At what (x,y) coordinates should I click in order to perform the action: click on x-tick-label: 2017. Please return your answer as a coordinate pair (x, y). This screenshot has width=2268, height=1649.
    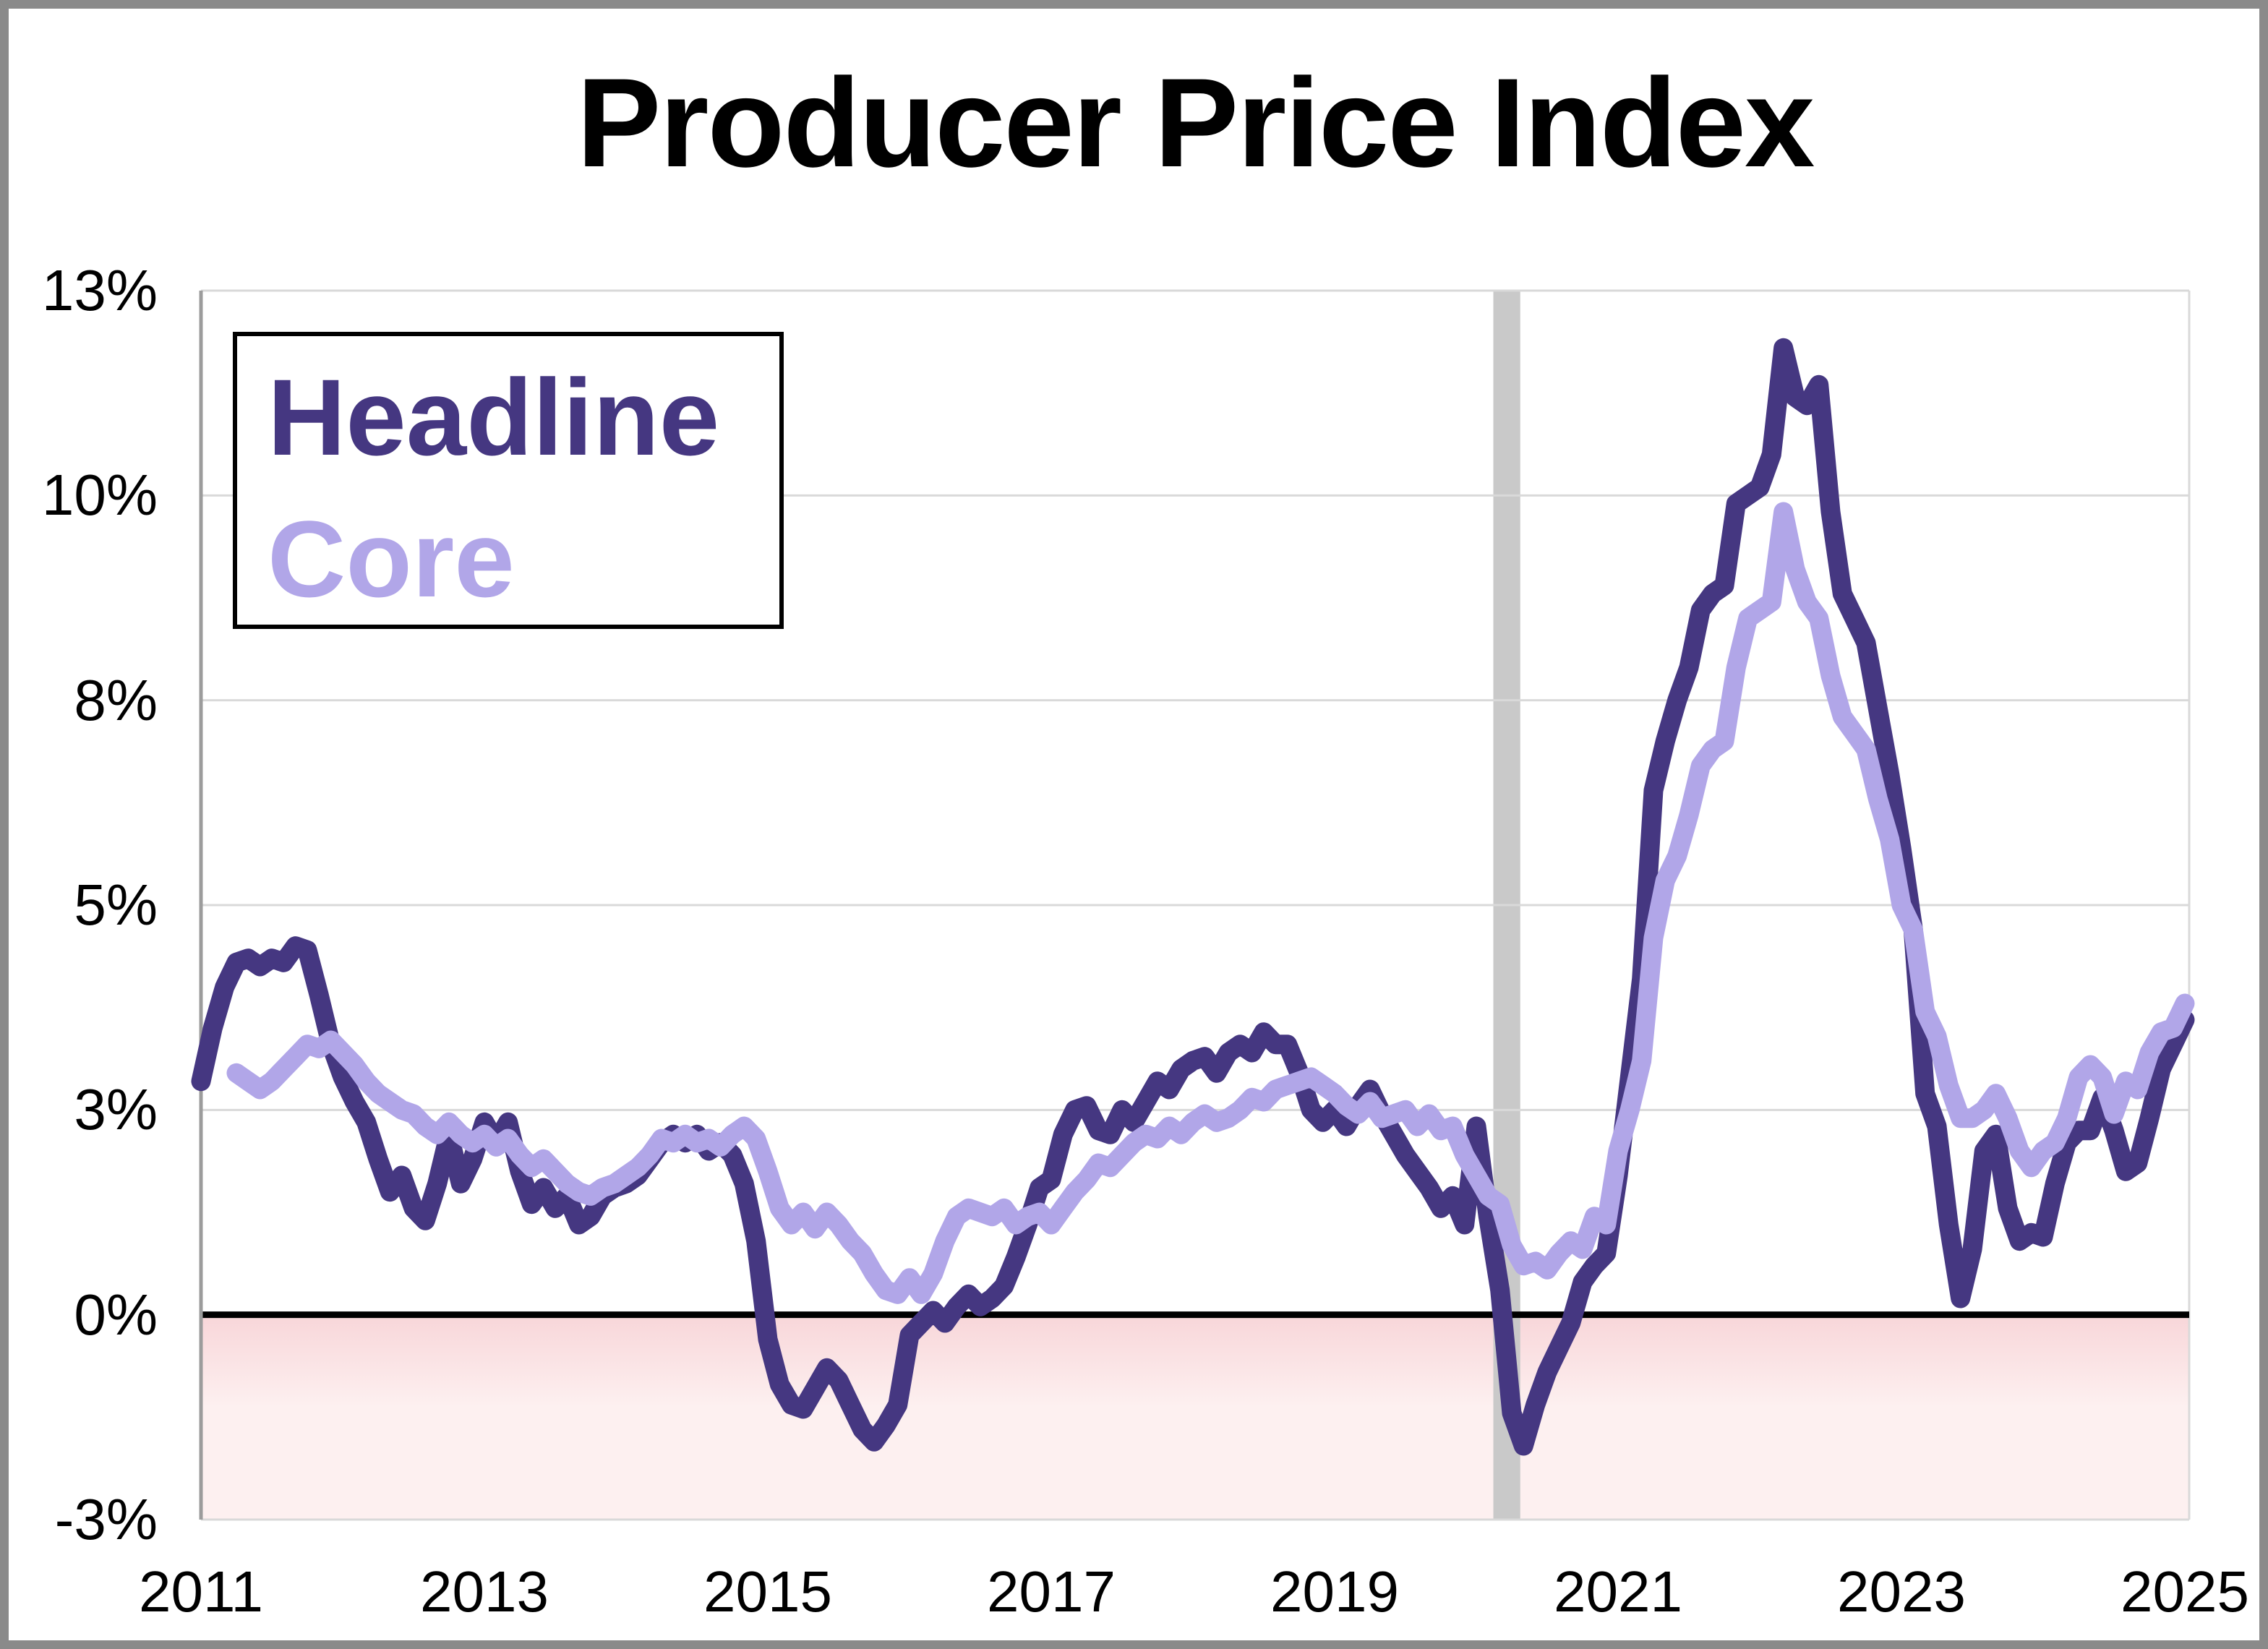
    Looking at the image, I should click on (1051, 1591).